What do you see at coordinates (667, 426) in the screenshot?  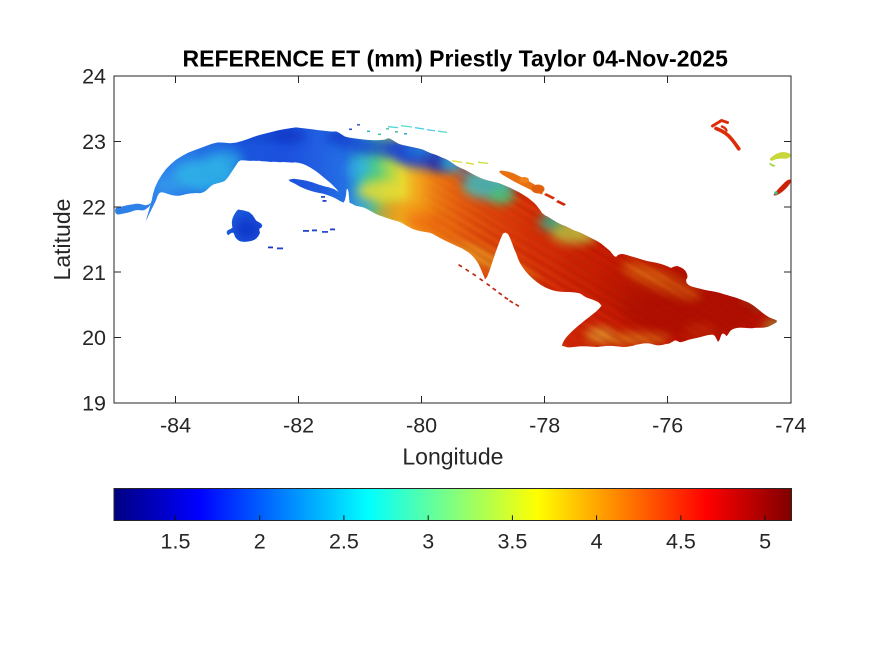 I see `svg-text: -76` at bounding box center [667, 426].